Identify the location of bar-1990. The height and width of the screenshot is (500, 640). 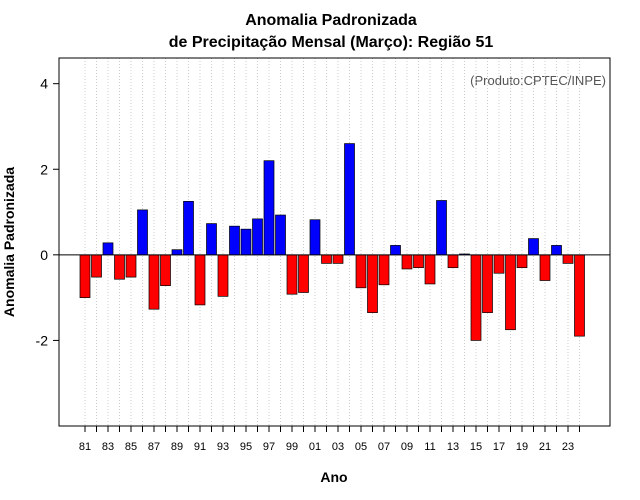
(188, 228).